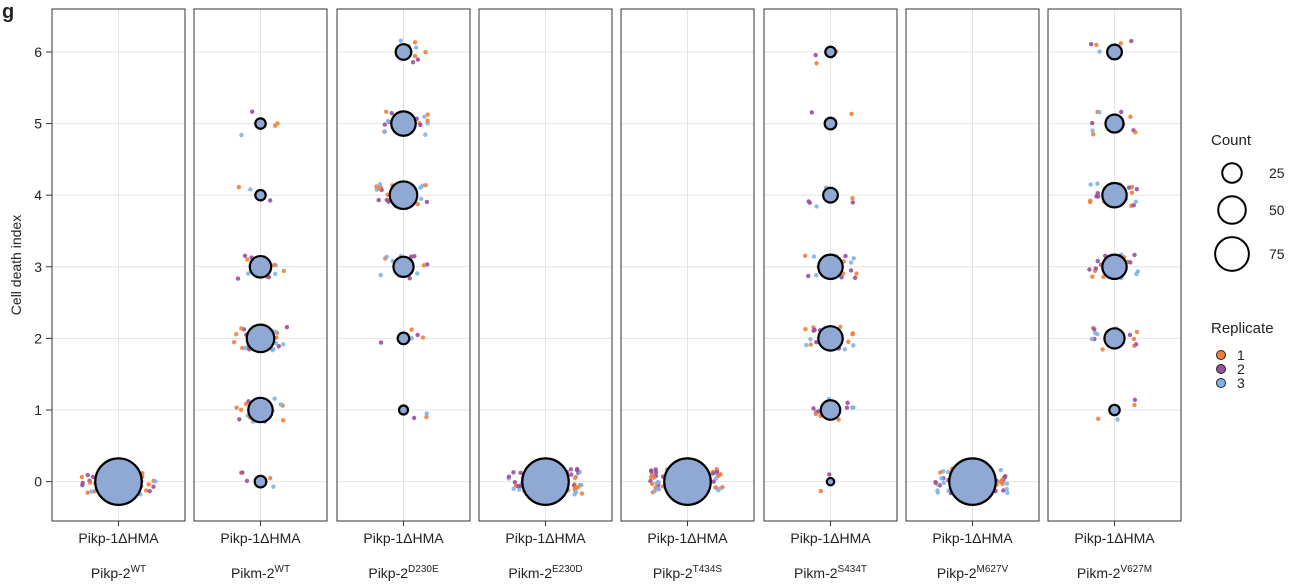  I want to click on legend-replicate-title: Replicate, so click(1242, 328).